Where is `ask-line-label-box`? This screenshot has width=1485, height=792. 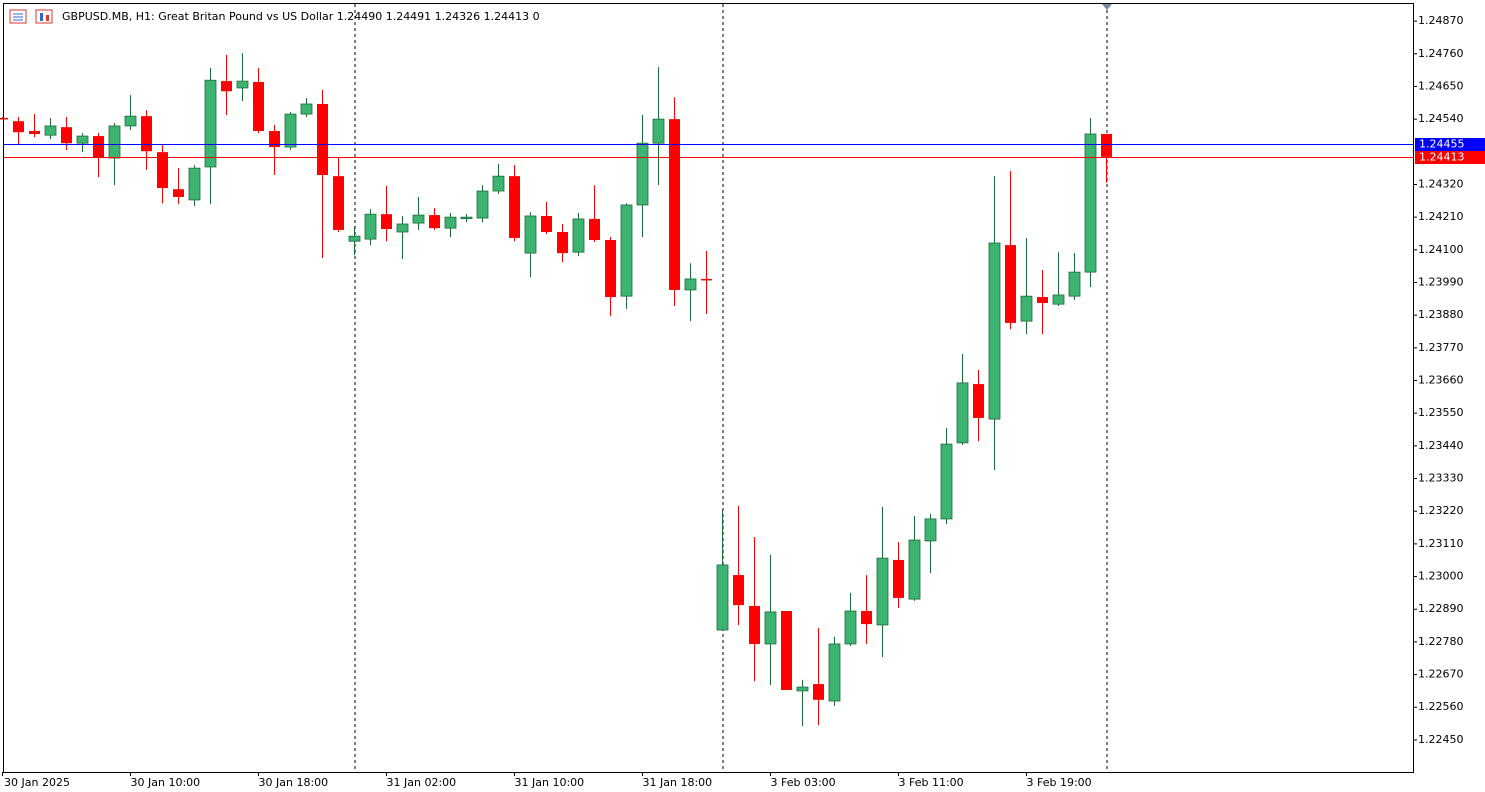
ask-line-label-box is located at coordinates (1450, 144).